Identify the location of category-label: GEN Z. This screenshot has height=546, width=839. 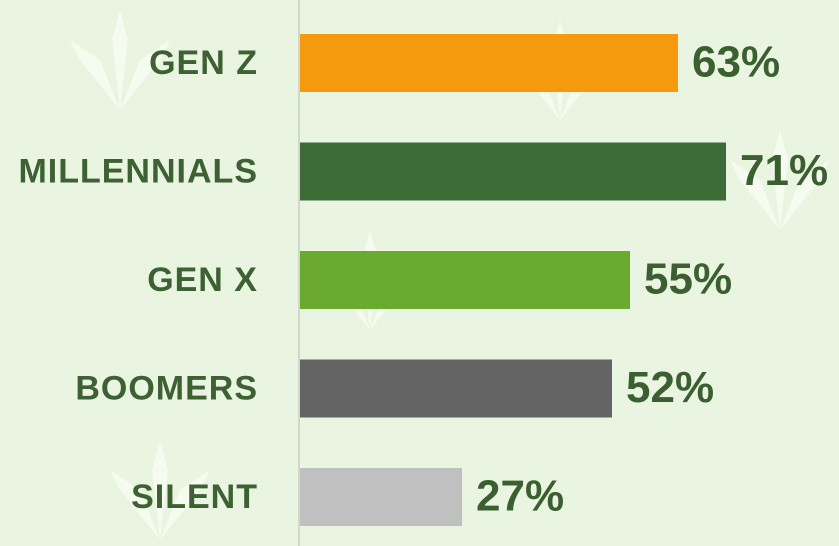
(203, 63).